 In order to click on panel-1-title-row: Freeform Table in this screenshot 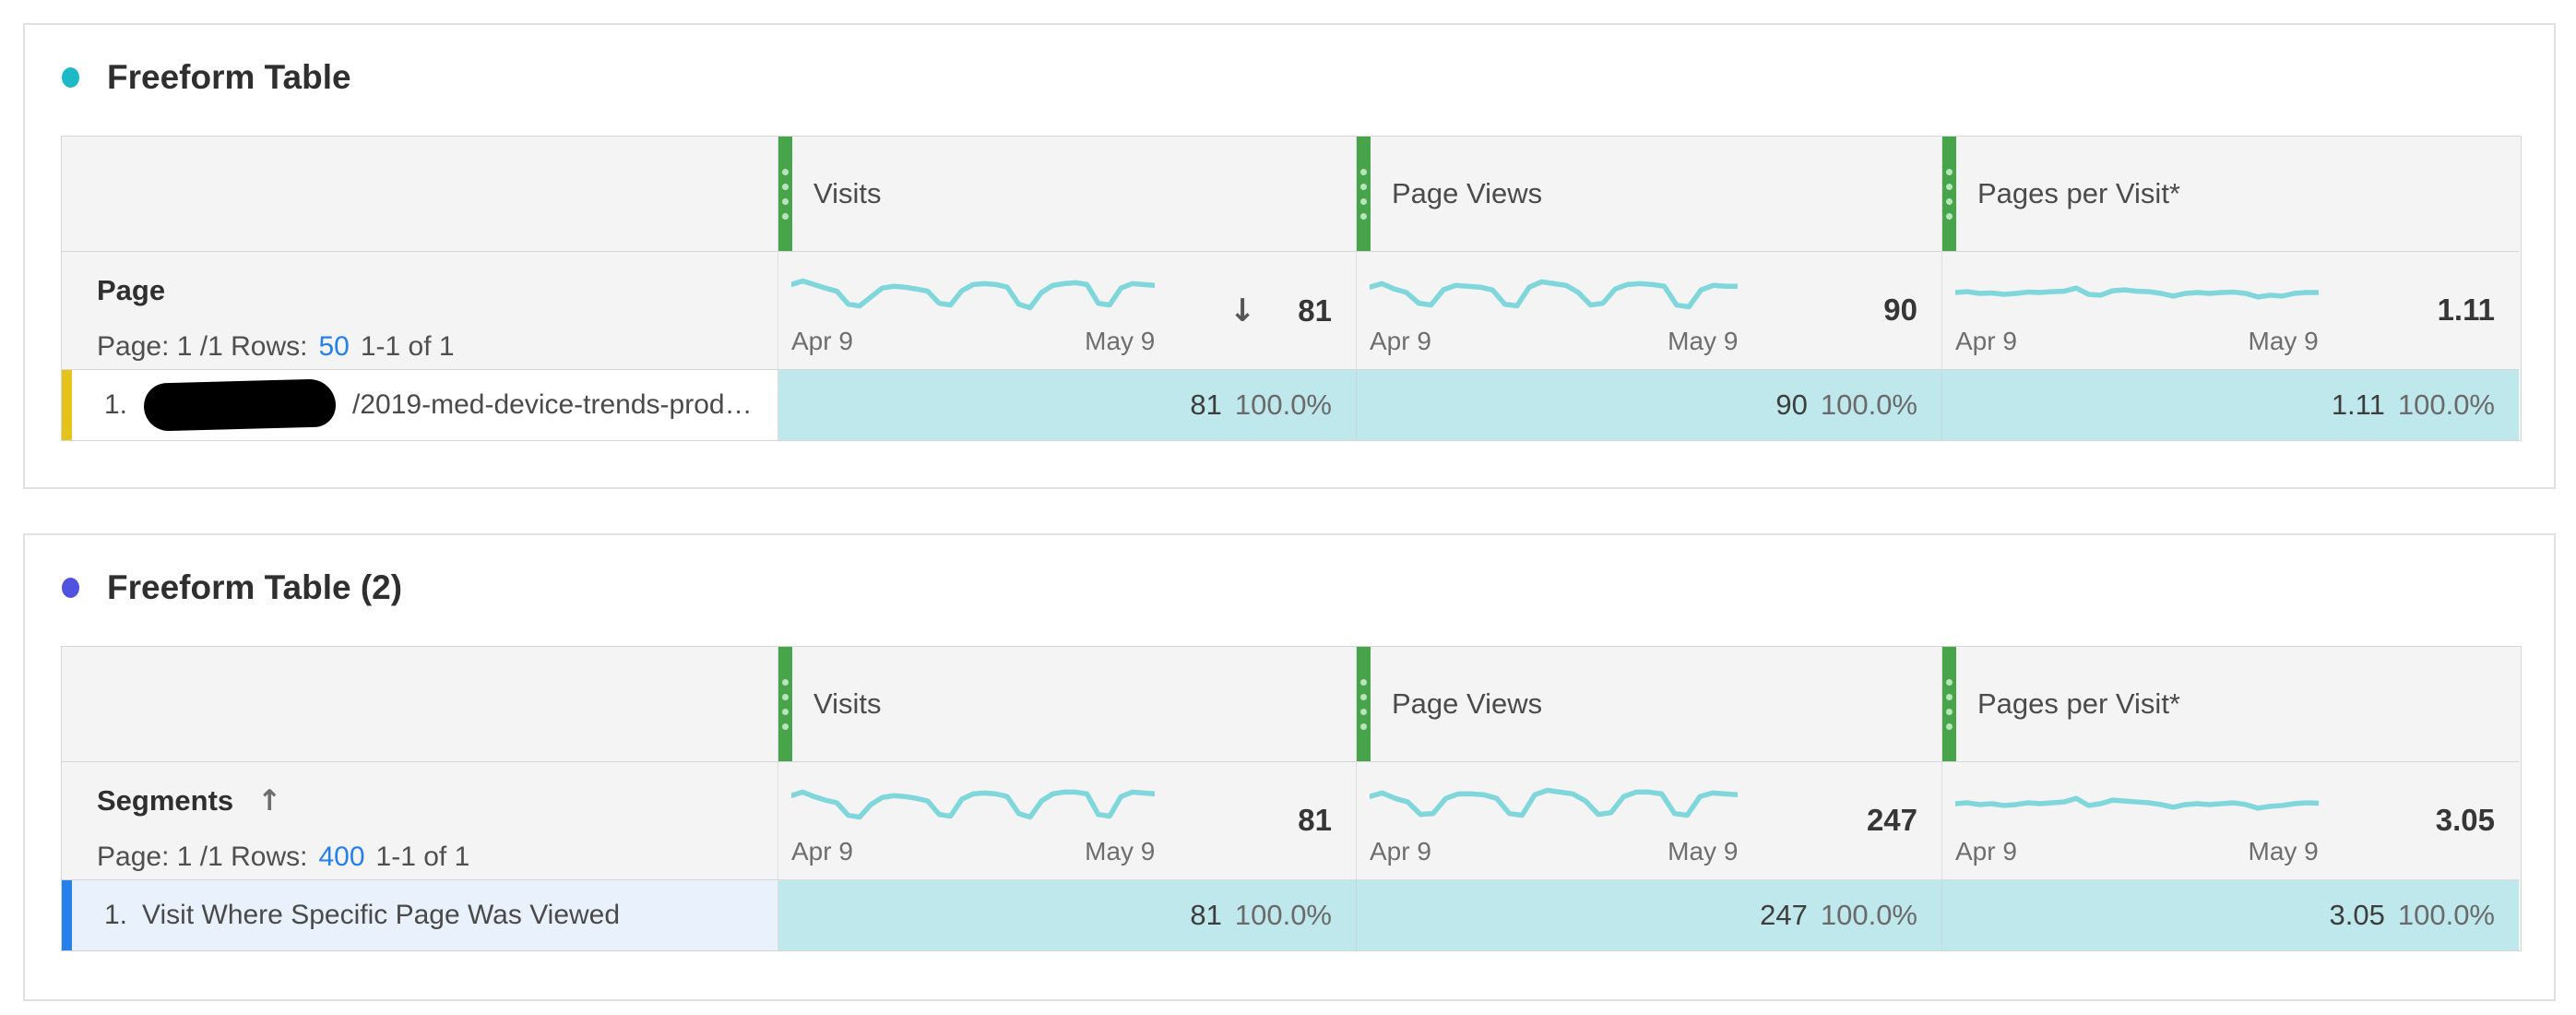, I will do `click(206, 77)`.